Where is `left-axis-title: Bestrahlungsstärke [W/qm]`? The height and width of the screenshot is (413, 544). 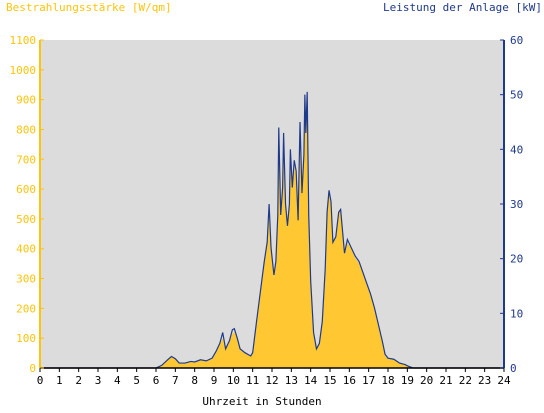
left-axis-title: Bestrahlungsstärke [W/qm] is located at coordinates (89, 7).